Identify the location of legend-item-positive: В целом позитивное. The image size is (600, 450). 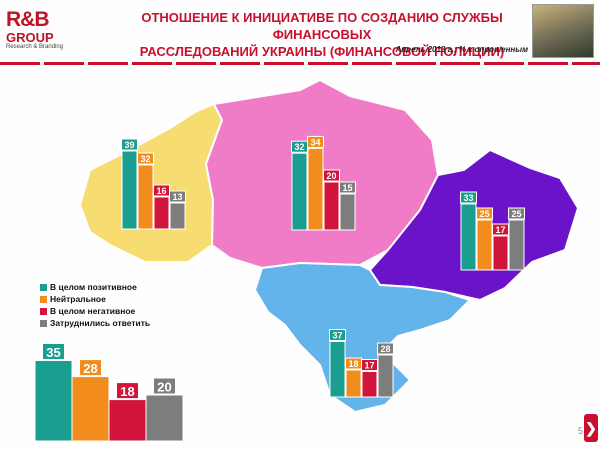
(95, 287).